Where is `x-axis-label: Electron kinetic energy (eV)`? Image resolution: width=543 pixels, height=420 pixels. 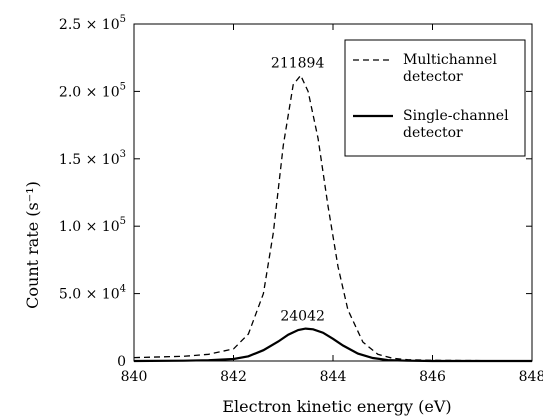
x-axis-label: Electron kinetic energy (eV) is located at coordinates (336, 406).